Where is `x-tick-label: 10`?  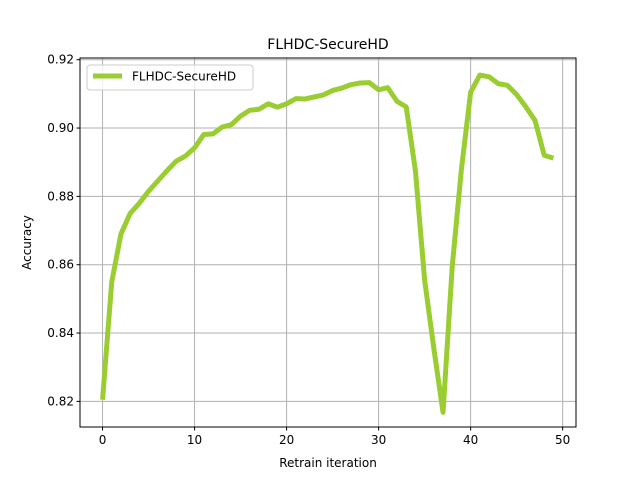
x-tick-label: 10 is located at coordinates (194, 440).